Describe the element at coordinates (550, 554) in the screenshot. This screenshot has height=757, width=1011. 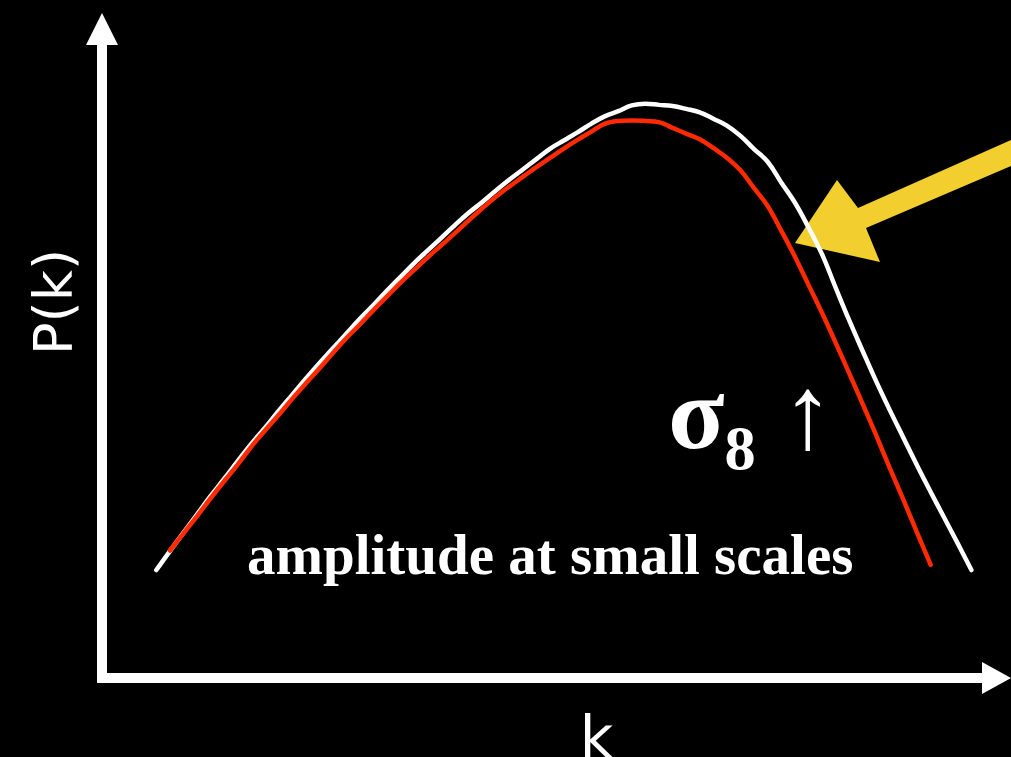
I see `annotation: amplitude at small scales` at that location.